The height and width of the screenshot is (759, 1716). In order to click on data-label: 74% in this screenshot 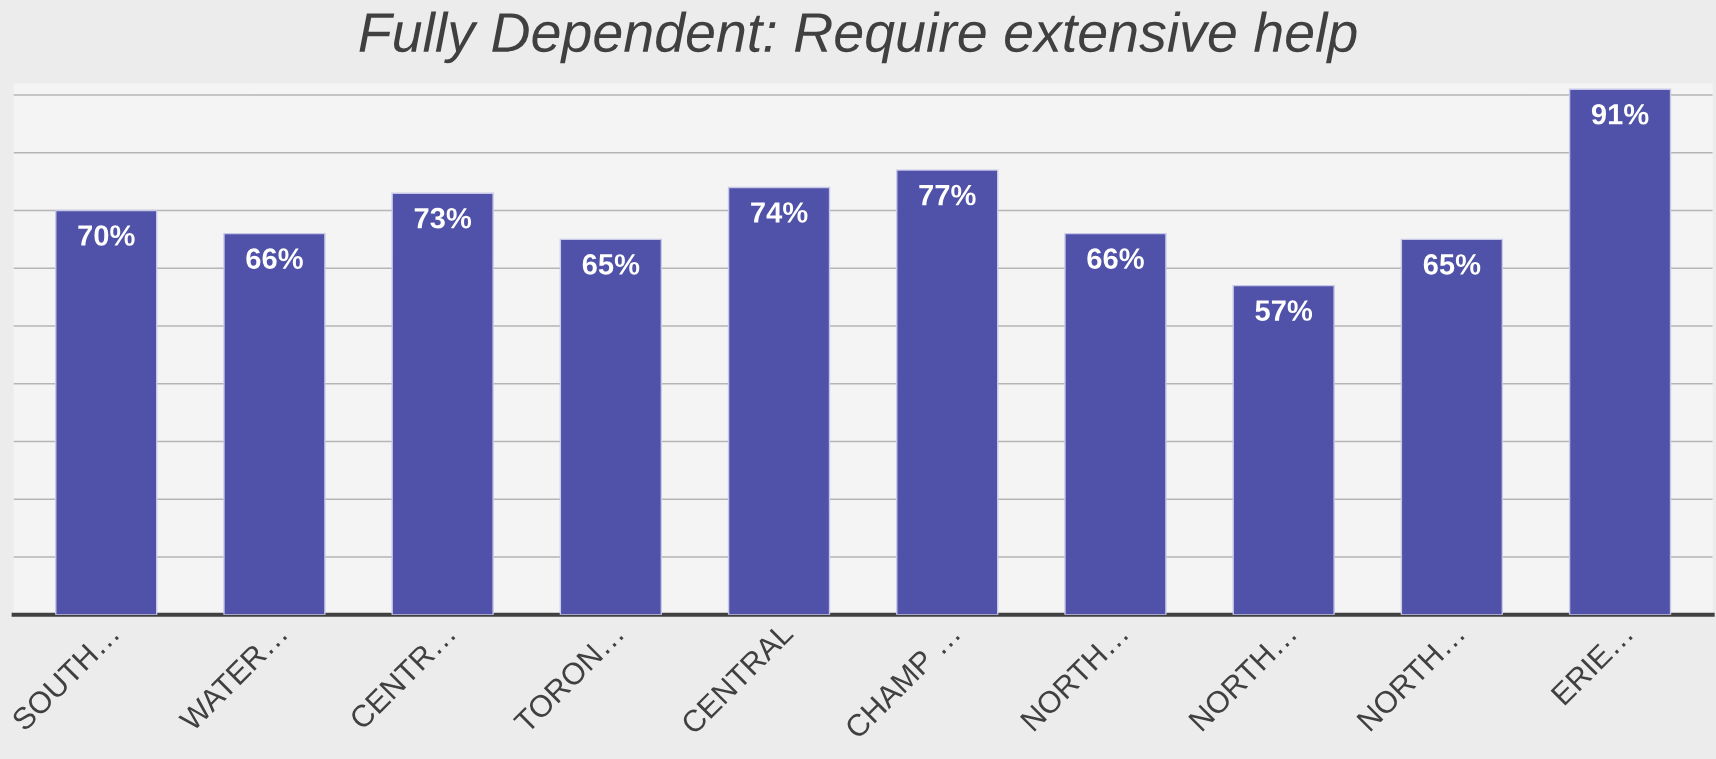, I will do `click(779, 212)`.